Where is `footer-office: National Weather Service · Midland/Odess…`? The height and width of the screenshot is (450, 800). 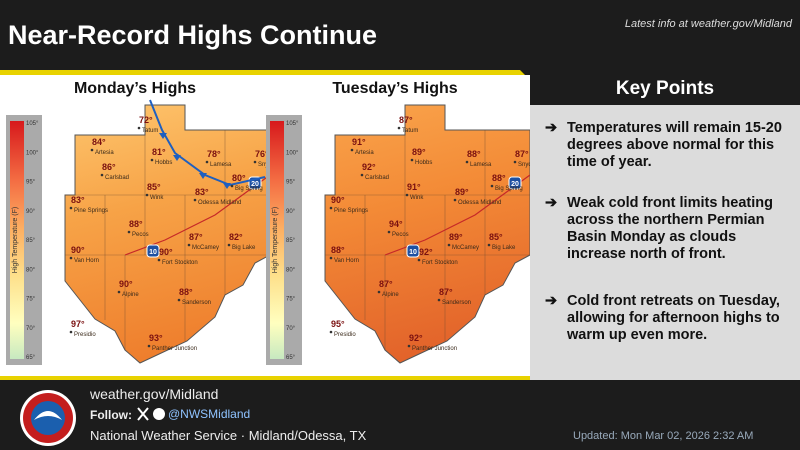
footer-office: National Weather Service · Midland/Odess… is located at coordinates (228, 435).